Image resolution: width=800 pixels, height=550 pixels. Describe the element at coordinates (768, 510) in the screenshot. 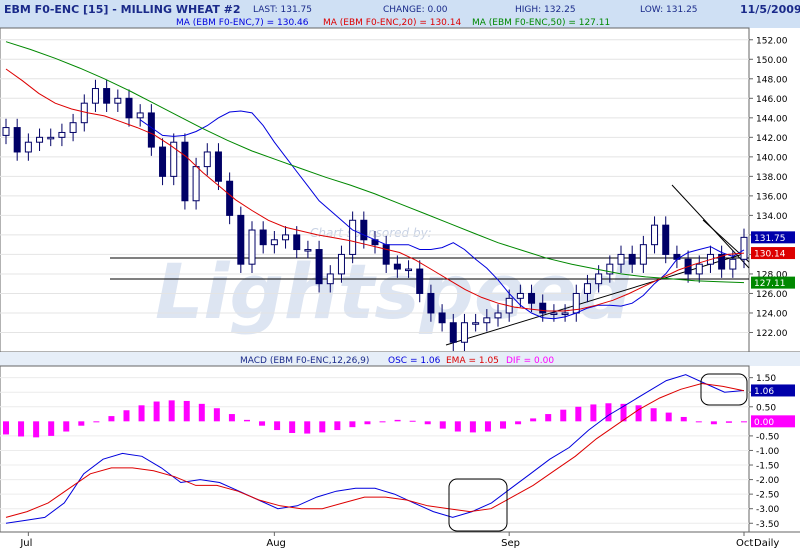

I see `macd-tick-label: -3.00` at that location.